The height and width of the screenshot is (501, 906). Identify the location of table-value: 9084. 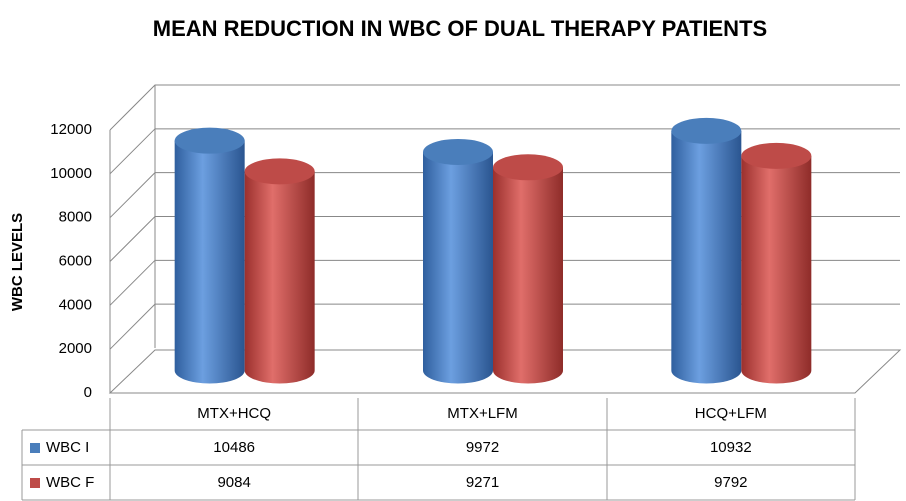
(233, 482).